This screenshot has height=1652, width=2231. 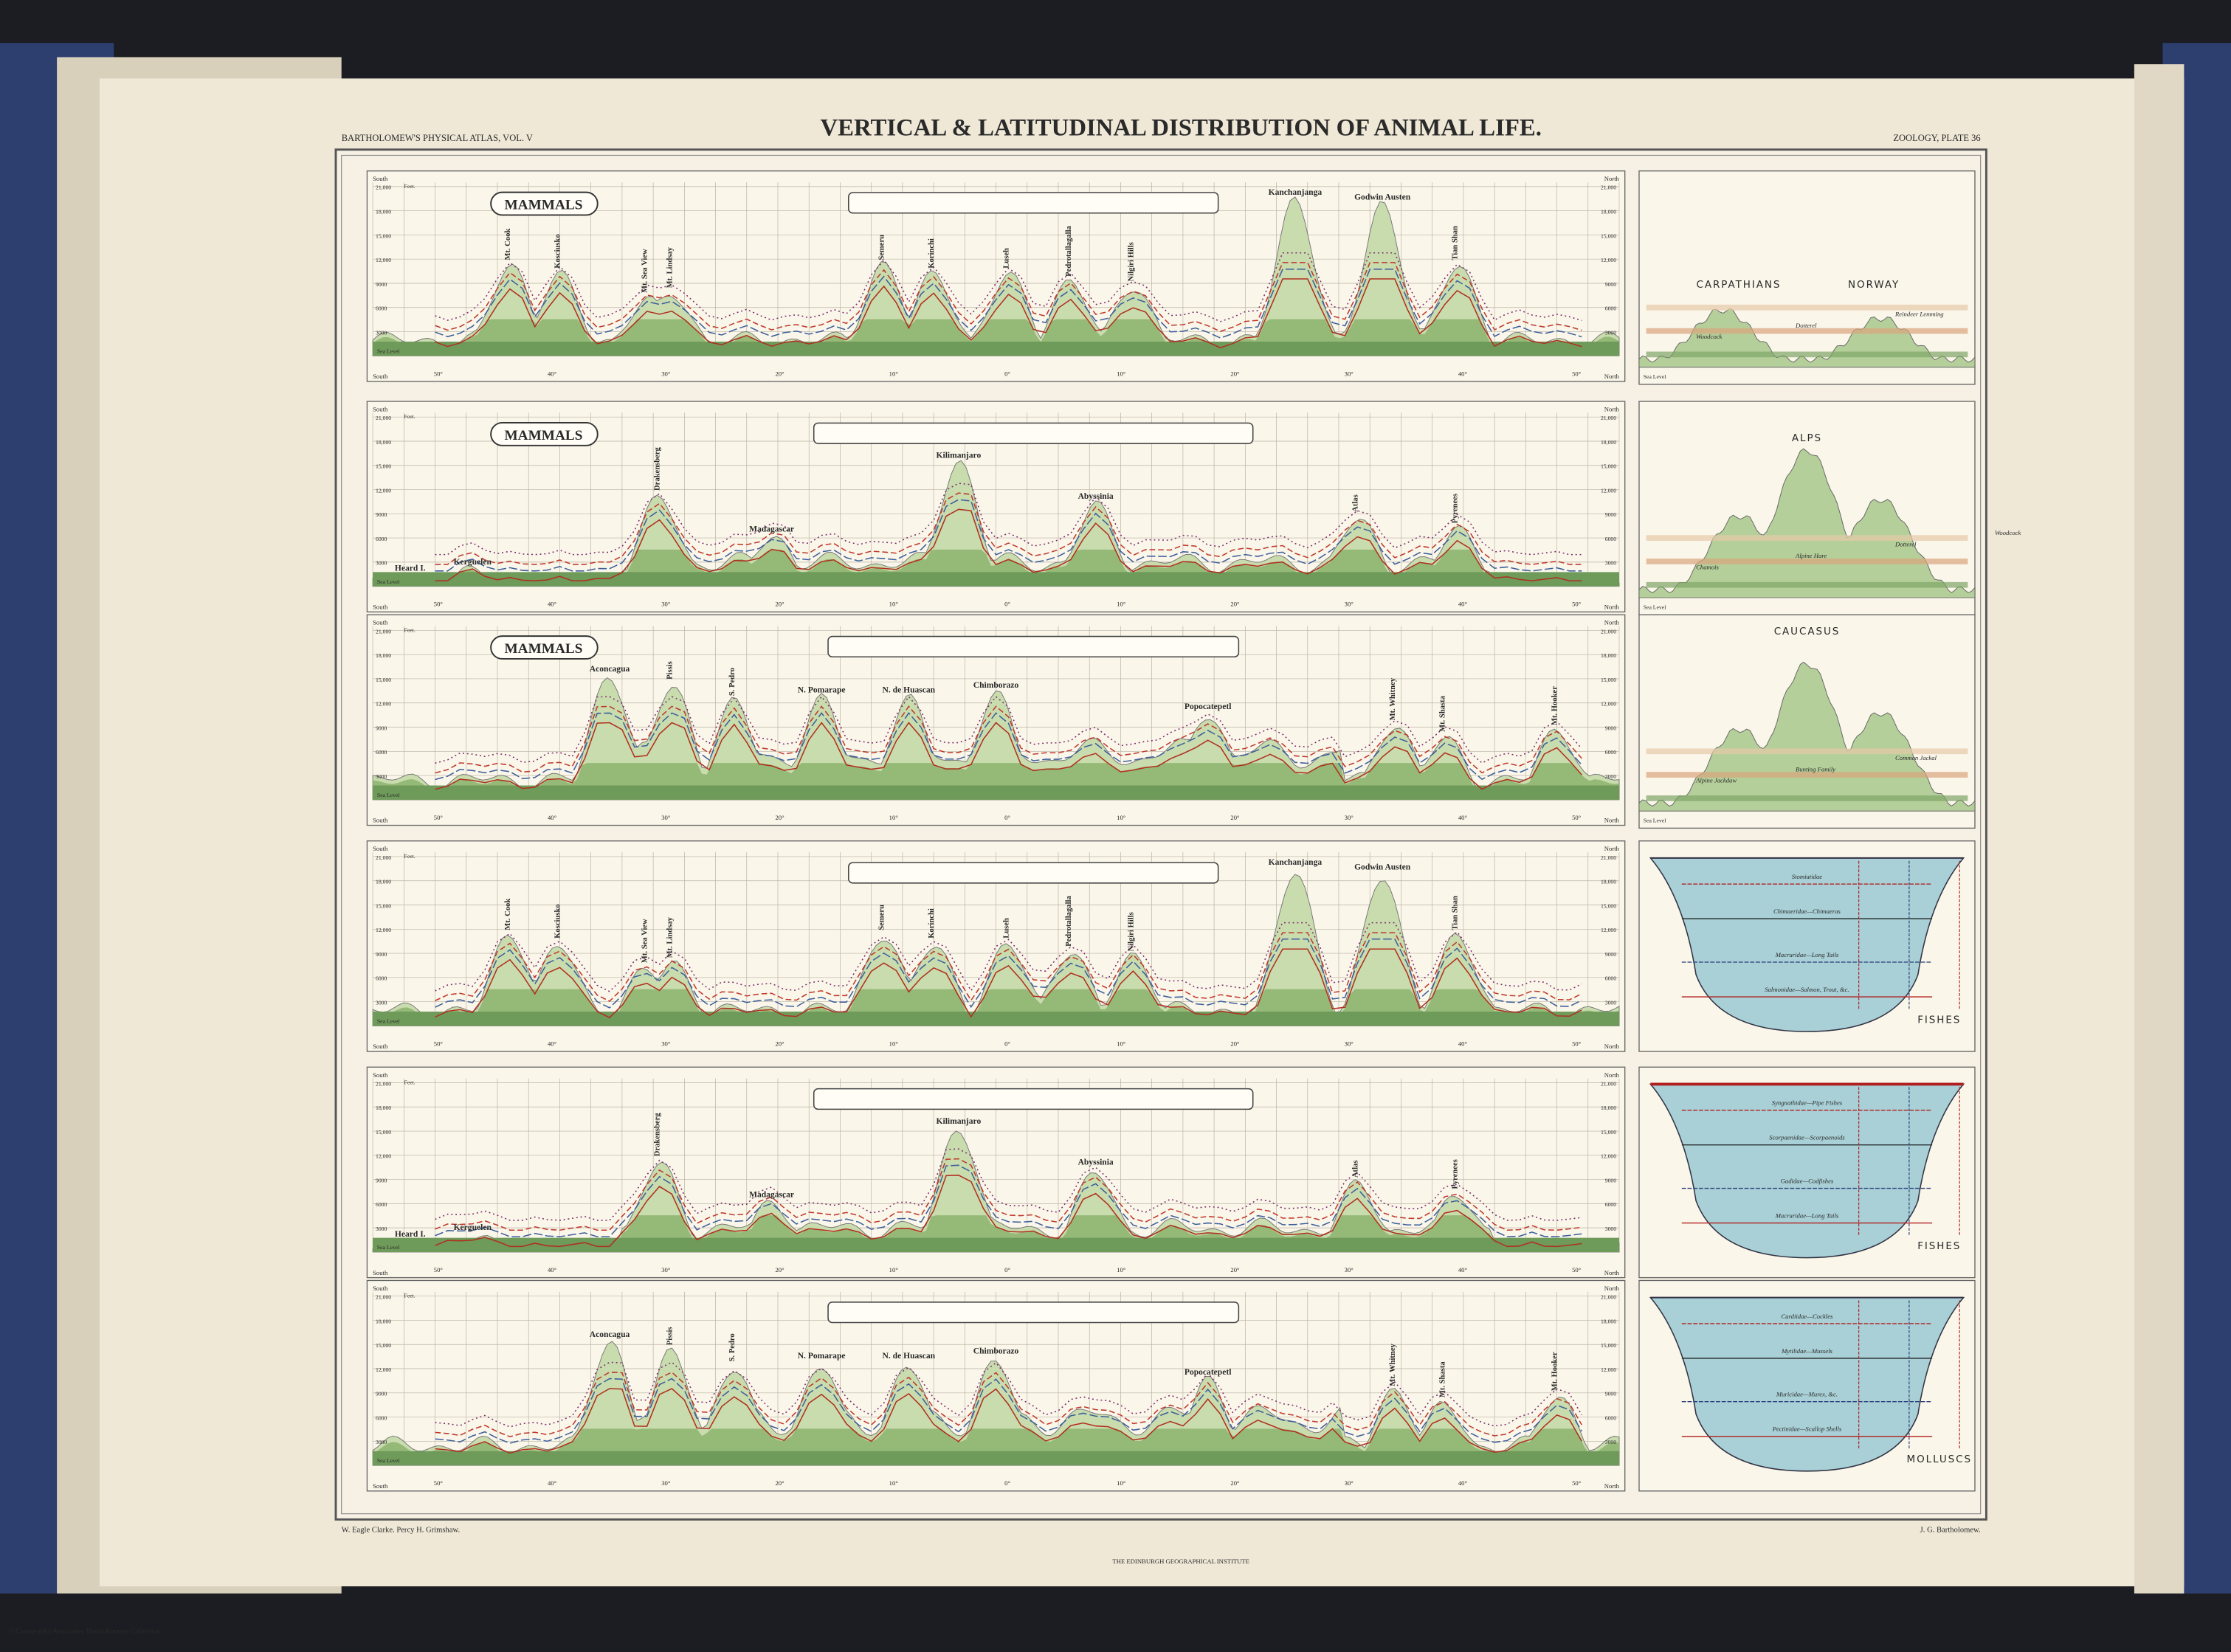 What do you see at coordinates (1807, 1384) in the screenshot?
I see `basin` at bounding box center [1807, 1384].